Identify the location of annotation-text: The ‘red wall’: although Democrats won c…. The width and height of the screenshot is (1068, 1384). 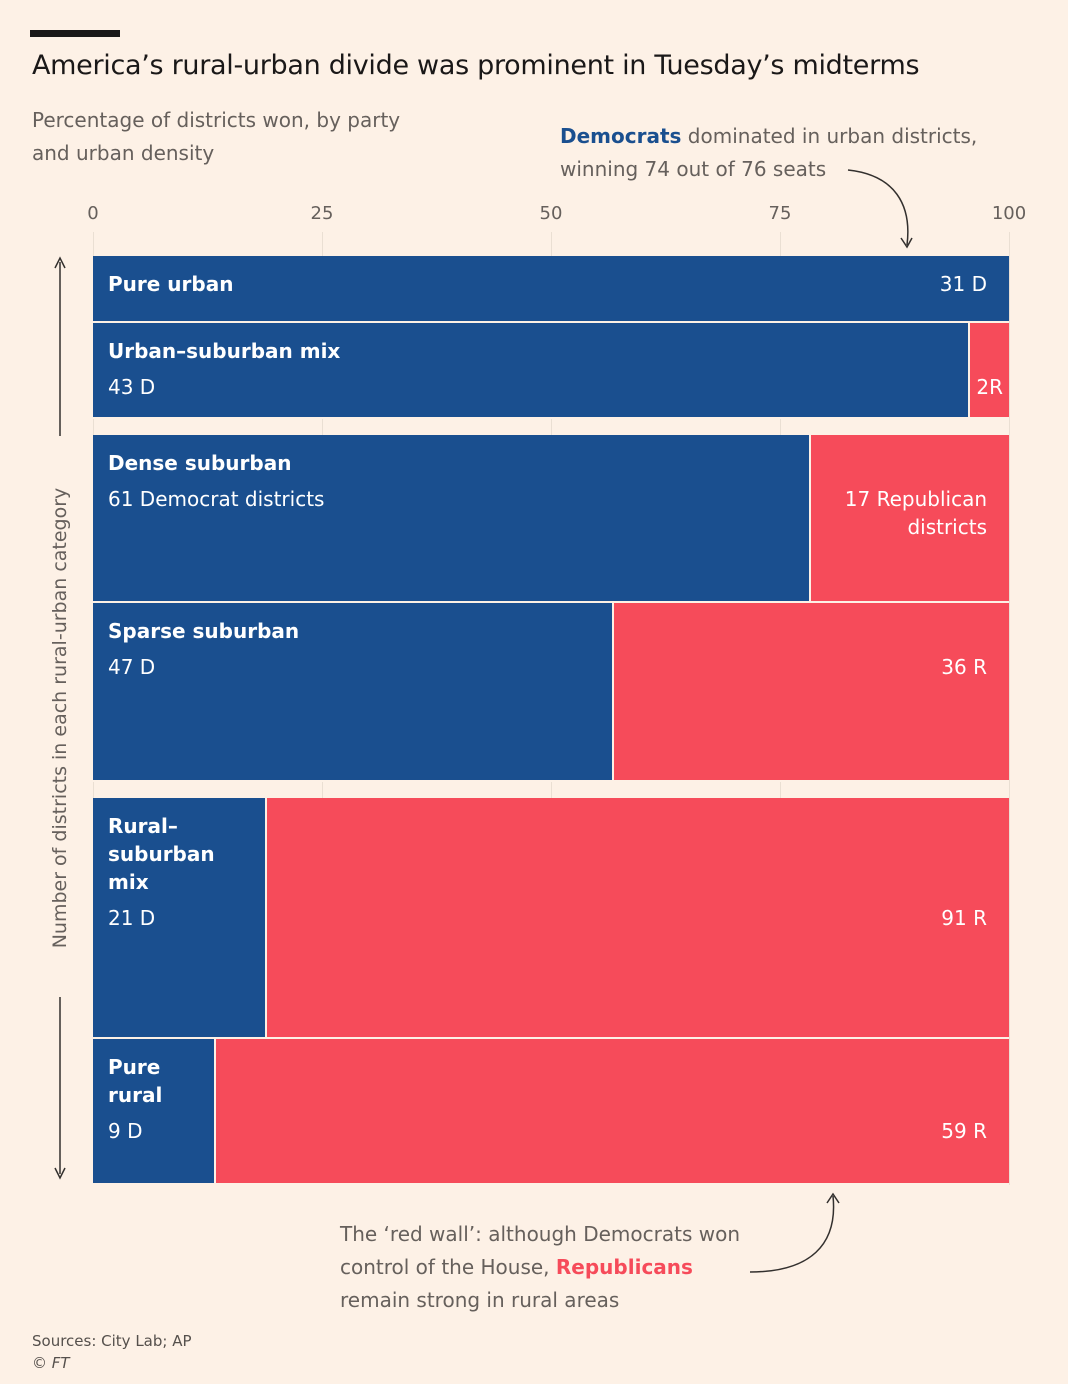
(540, 1250).